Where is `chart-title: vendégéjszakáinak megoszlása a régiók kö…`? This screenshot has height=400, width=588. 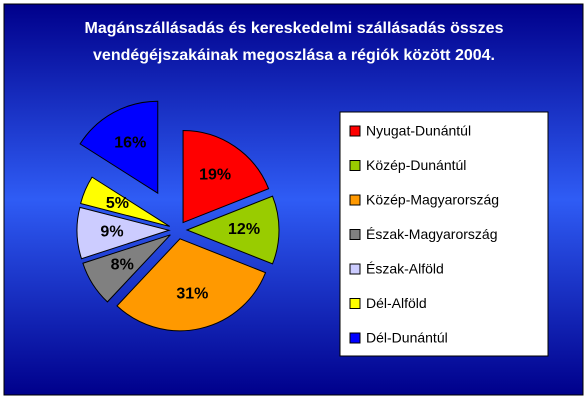 chart-title: vendégéjszakáinak megoszlása a régiók kö… is located at coordinates (294, 55).